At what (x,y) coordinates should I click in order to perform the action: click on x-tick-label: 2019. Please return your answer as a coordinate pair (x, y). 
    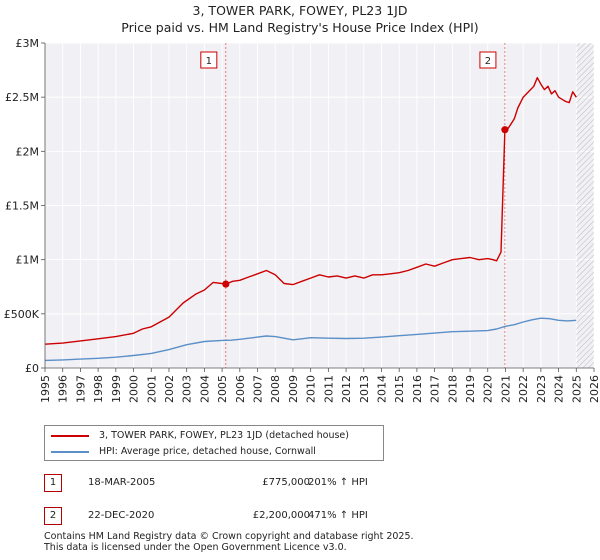
    Looking at the image, I should click on (470, 389).